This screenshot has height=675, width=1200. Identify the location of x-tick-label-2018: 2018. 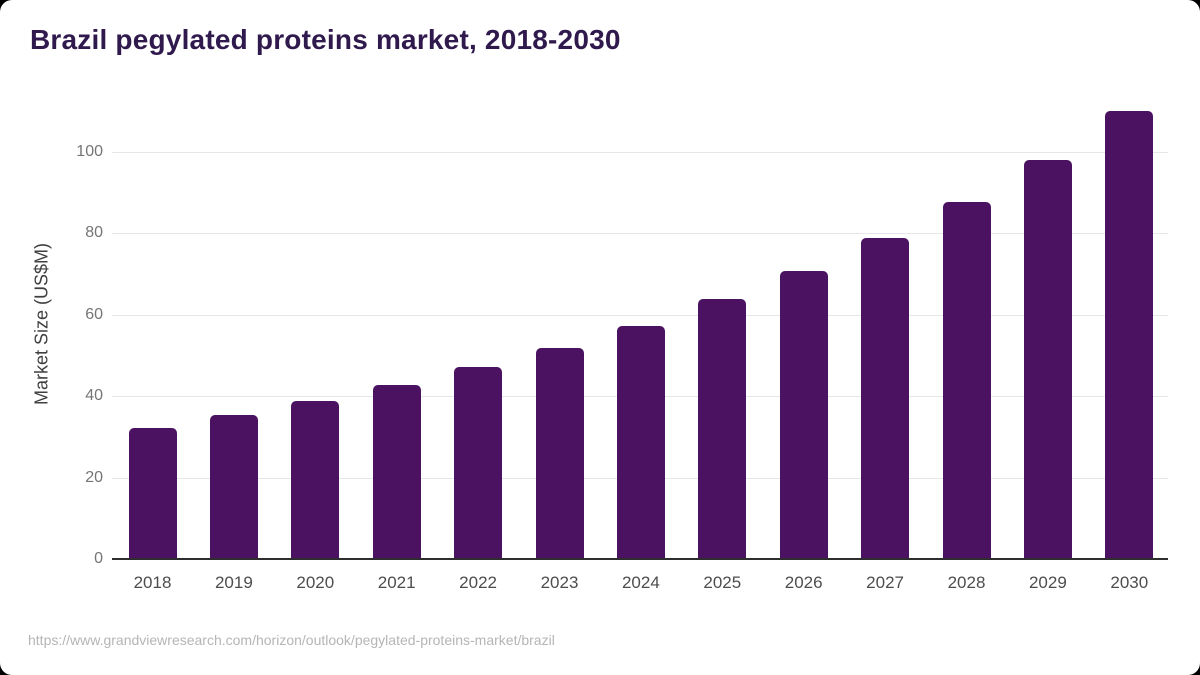
(152, 582).